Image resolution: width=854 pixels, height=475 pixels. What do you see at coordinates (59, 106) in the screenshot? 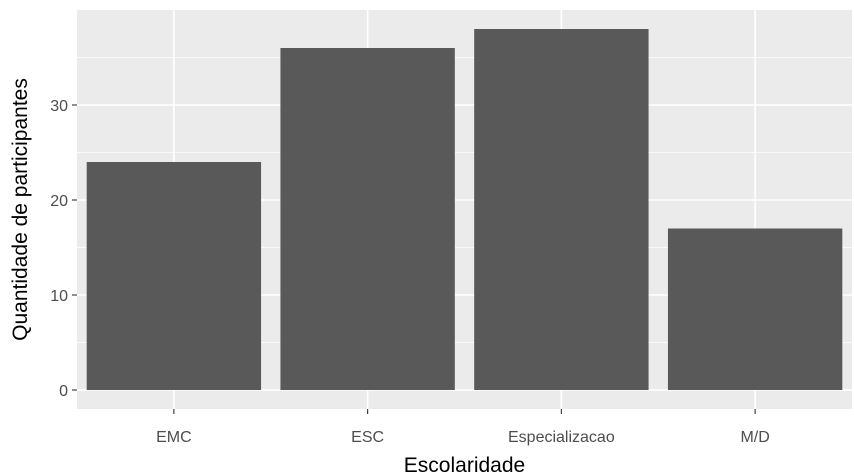
I see `y-tick-label: 30` at bounding box center [59, 106].